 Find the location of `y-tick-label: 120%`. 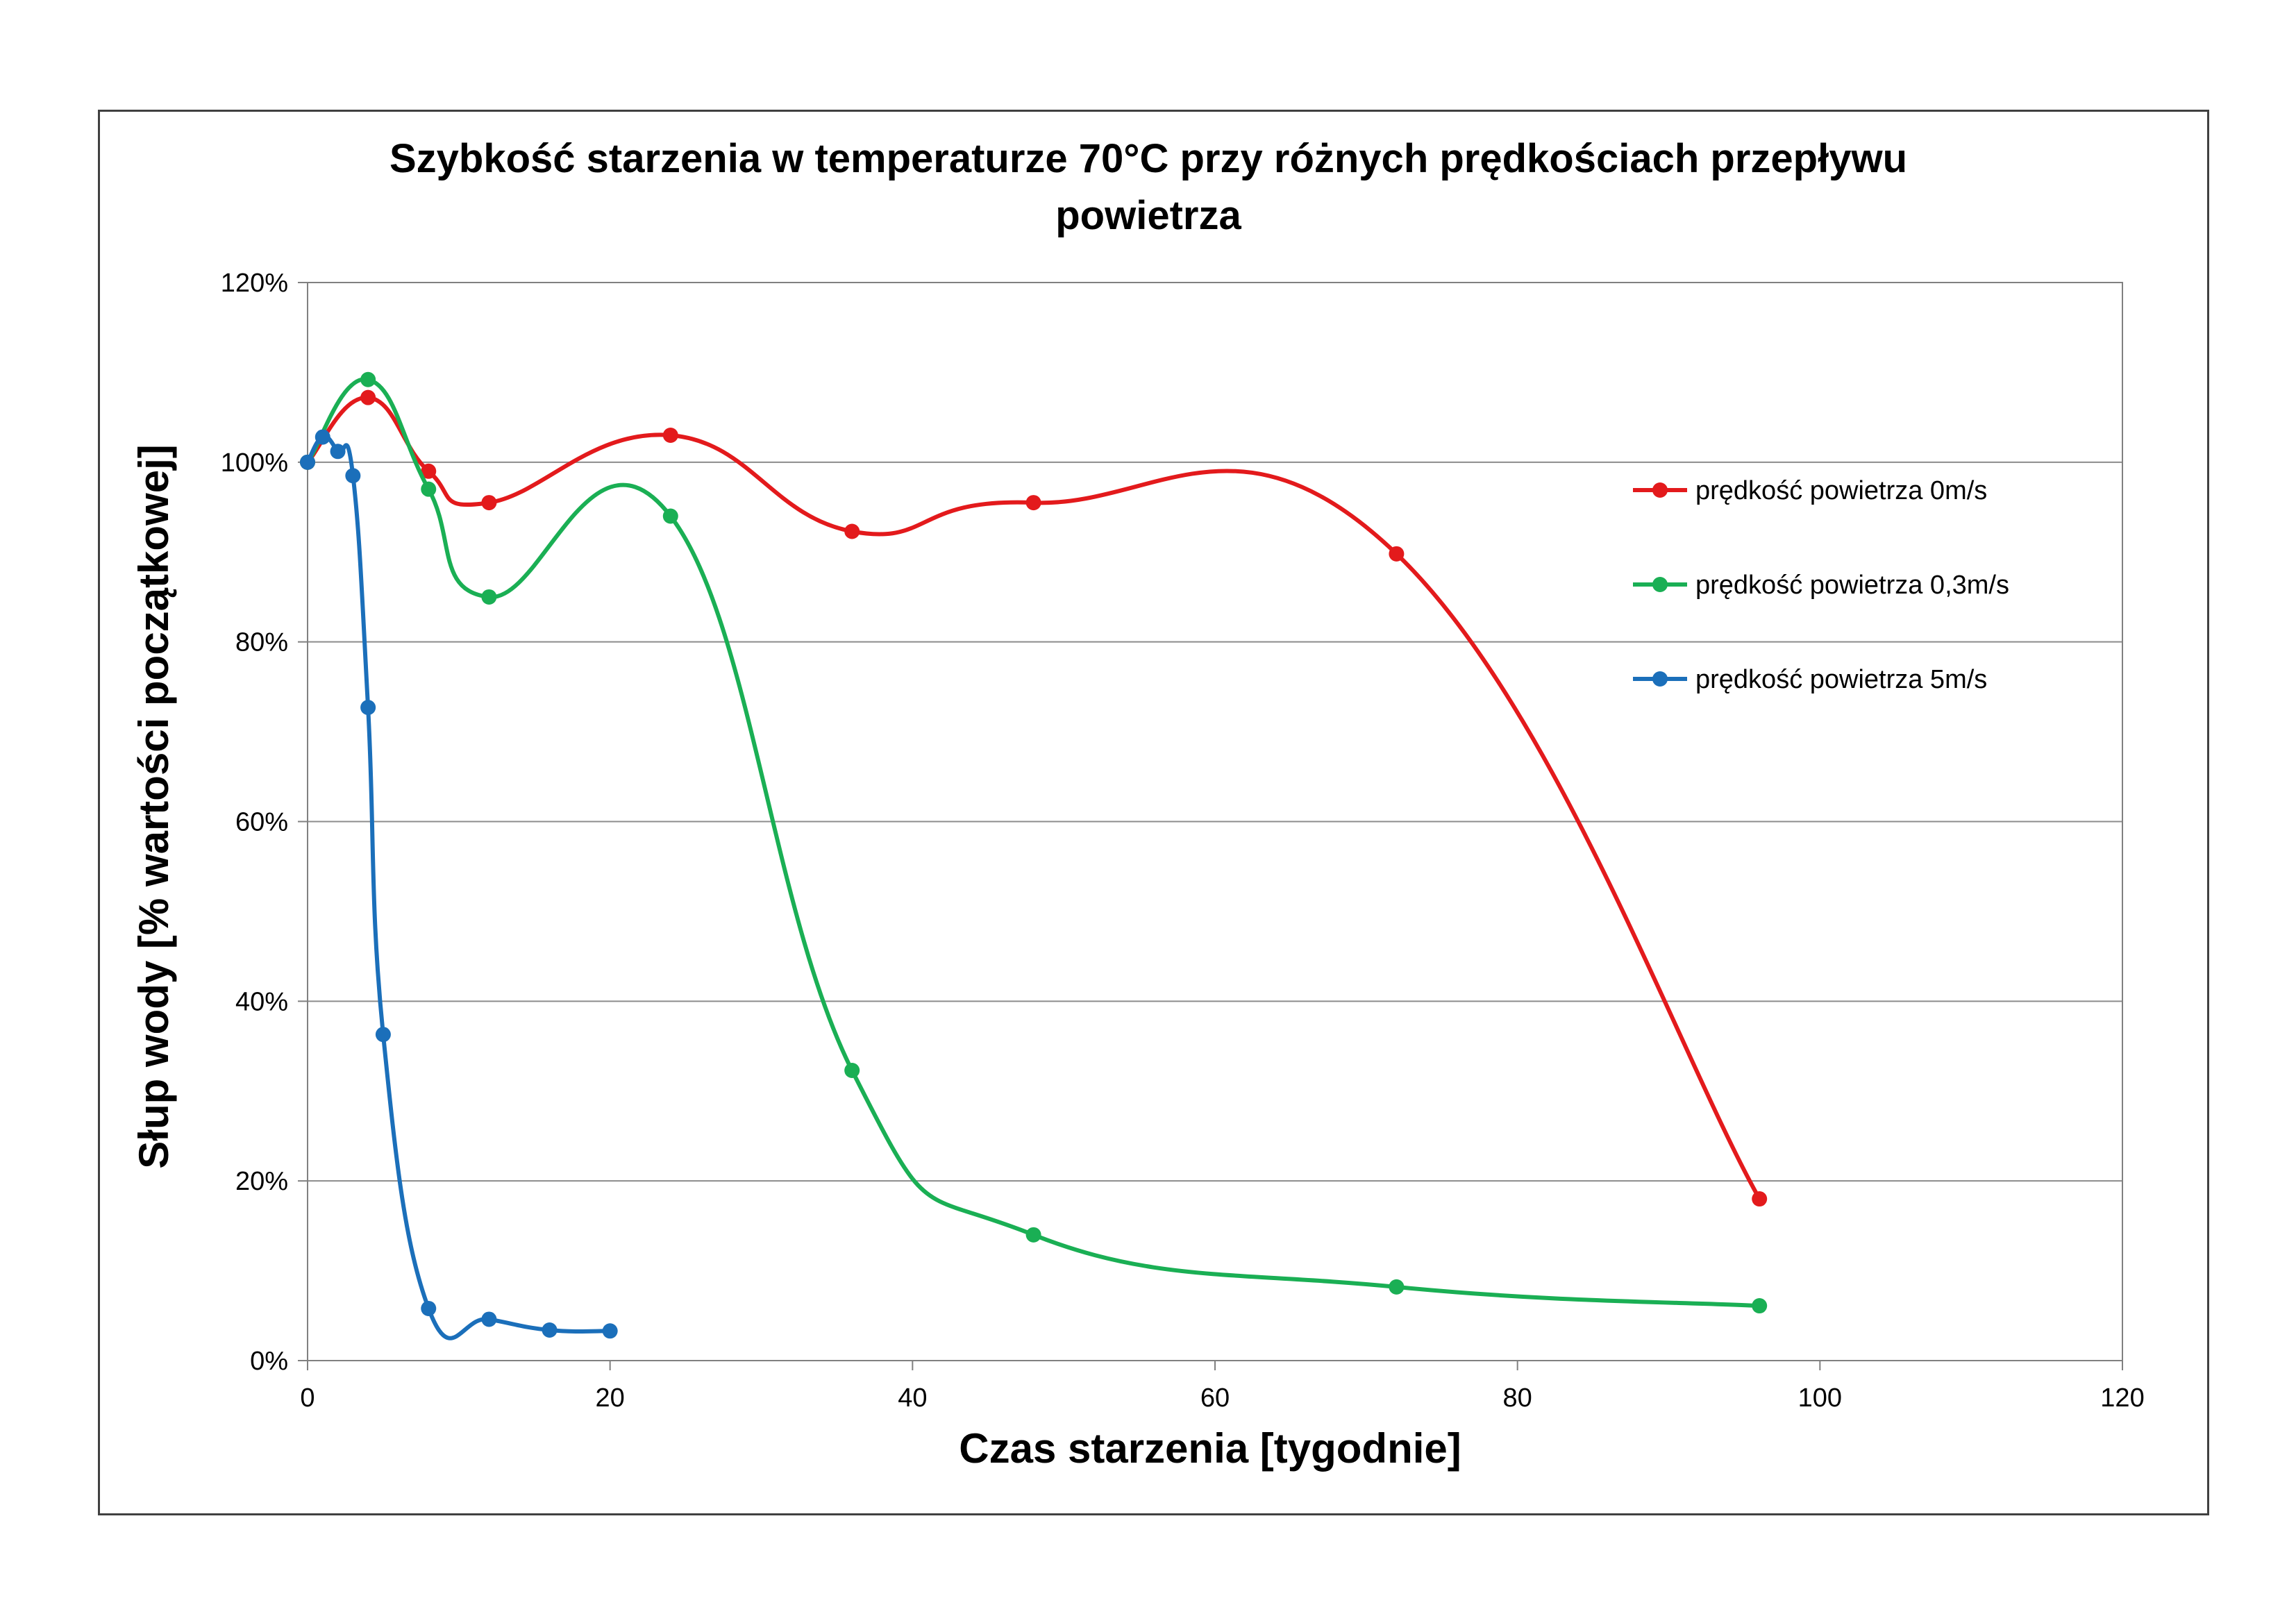

y-tick-label: 120% is located at coordinates (254, 283).